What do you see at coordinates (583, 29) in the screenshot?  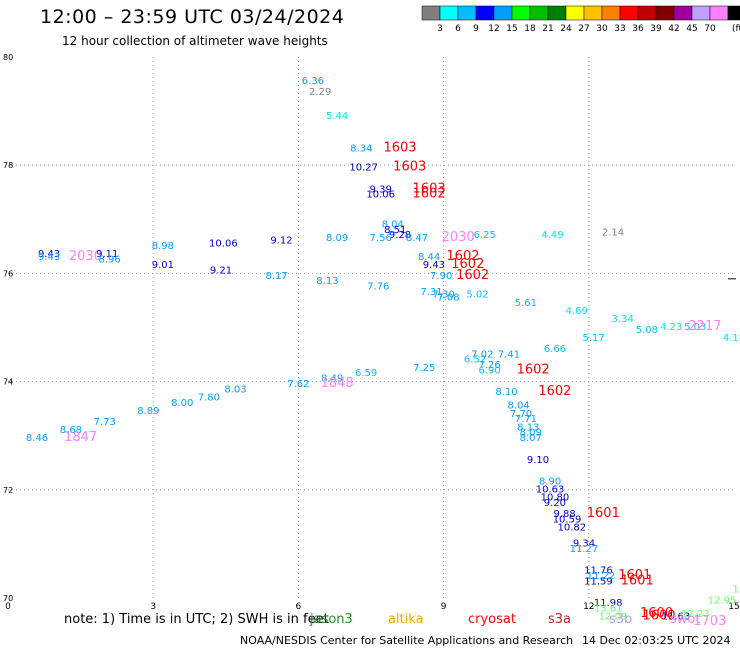 I see `colorbar-tick-label: 27` at bounding box center [583, 29].